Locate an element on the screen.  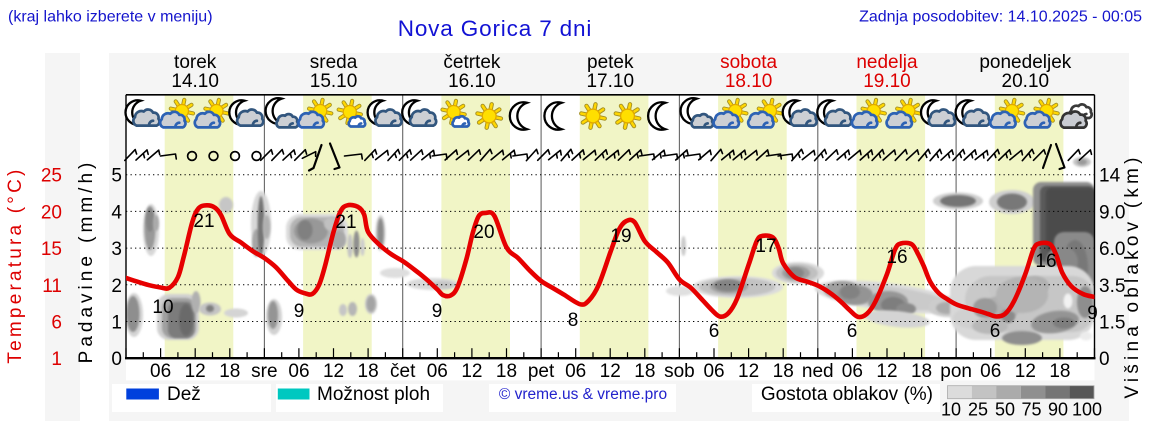
svg-text: 15 is located at coordinates (51, 249).